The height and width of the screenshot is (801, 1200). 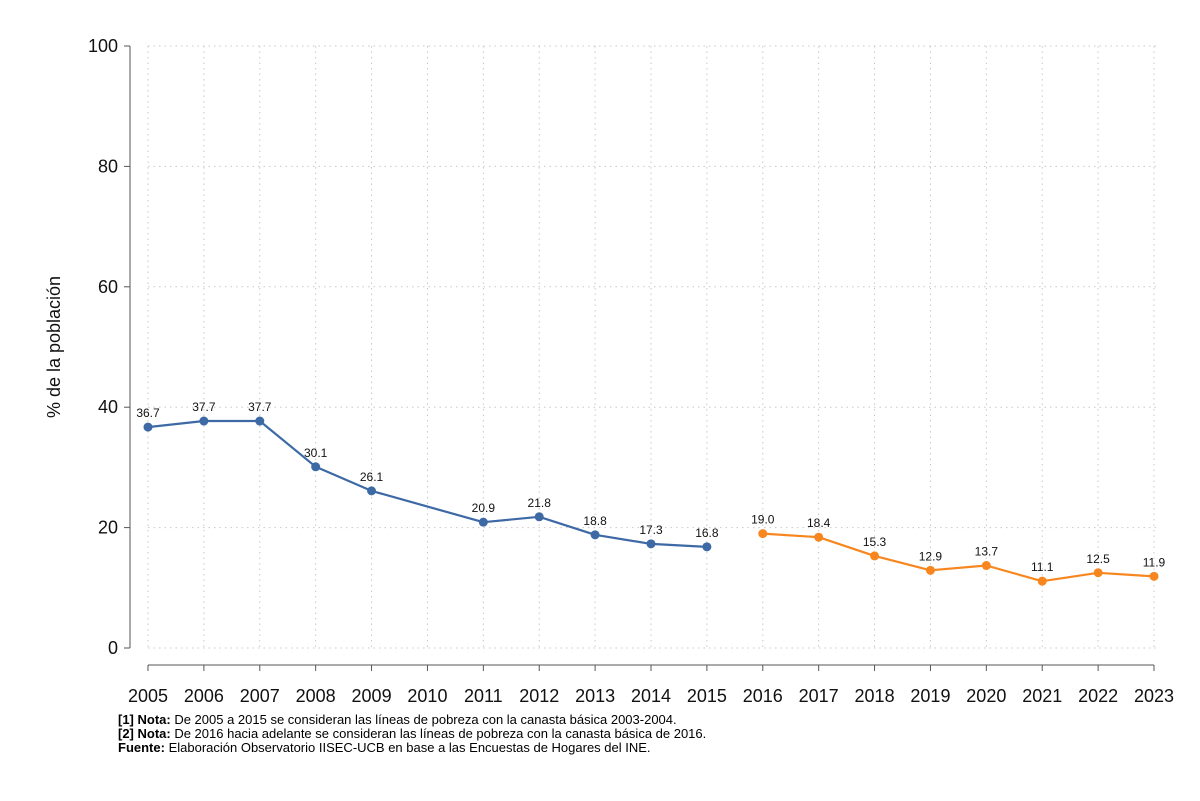 What do you see at coordinates (931, 556) in the screenshot?
I see `data-label: 12.9` at bounding box center [931, 556].